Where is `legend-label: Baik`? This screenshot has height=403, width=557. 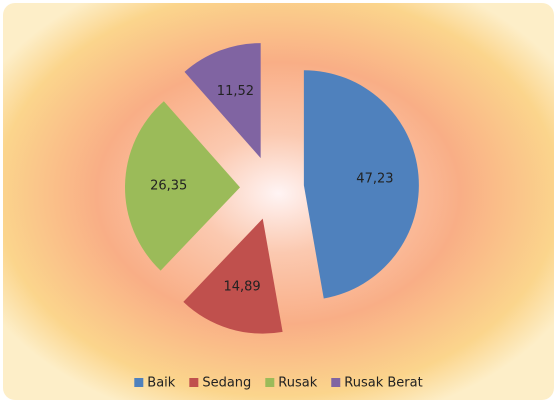 legend-label: Baik is located at coordinates (161, 383).